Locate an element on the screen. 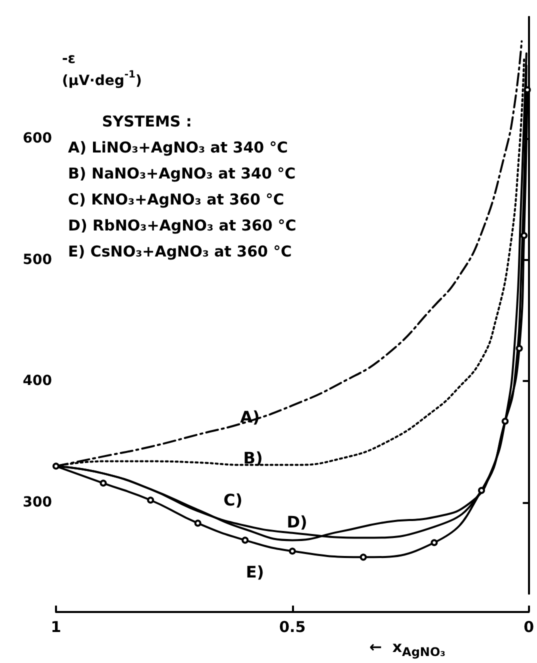 The image size is (537, 663). y-tick-label: 500 is located at coordinates (37, 260).